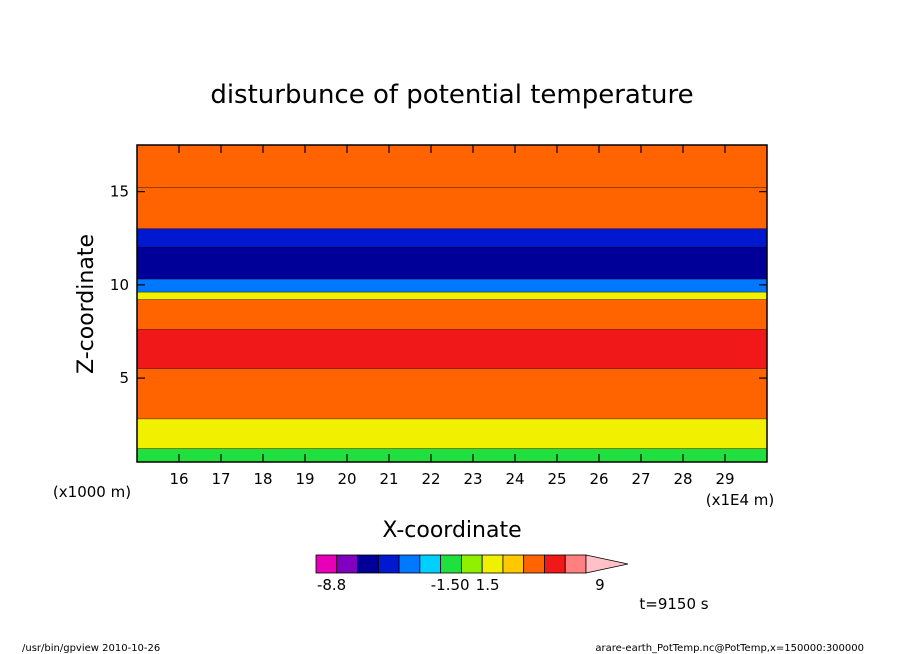  Describe the element at coordinates (640, 479) in the screenshot. I see `x-tick-label: 27` at that location.